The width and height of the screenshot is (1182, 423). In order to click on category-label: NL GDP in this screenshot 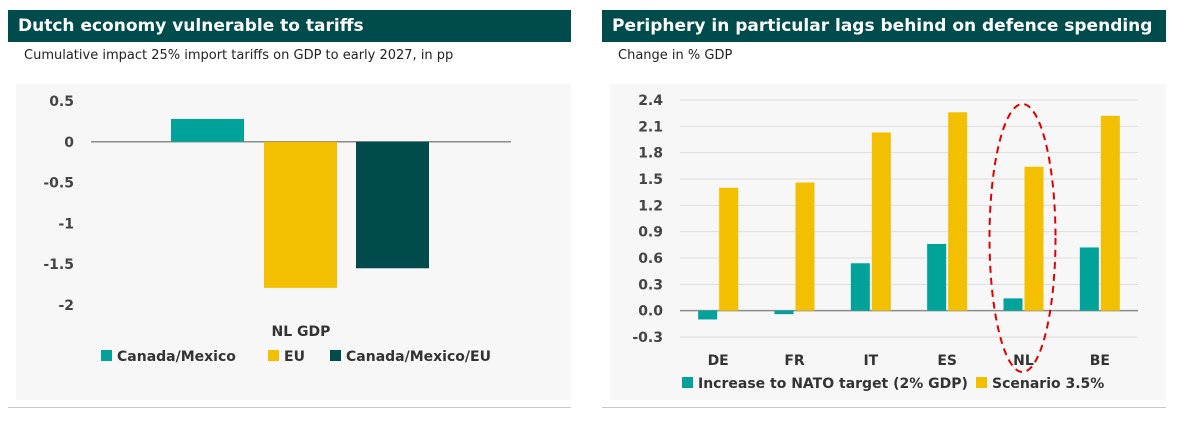, I will do `click(301, 332)`.